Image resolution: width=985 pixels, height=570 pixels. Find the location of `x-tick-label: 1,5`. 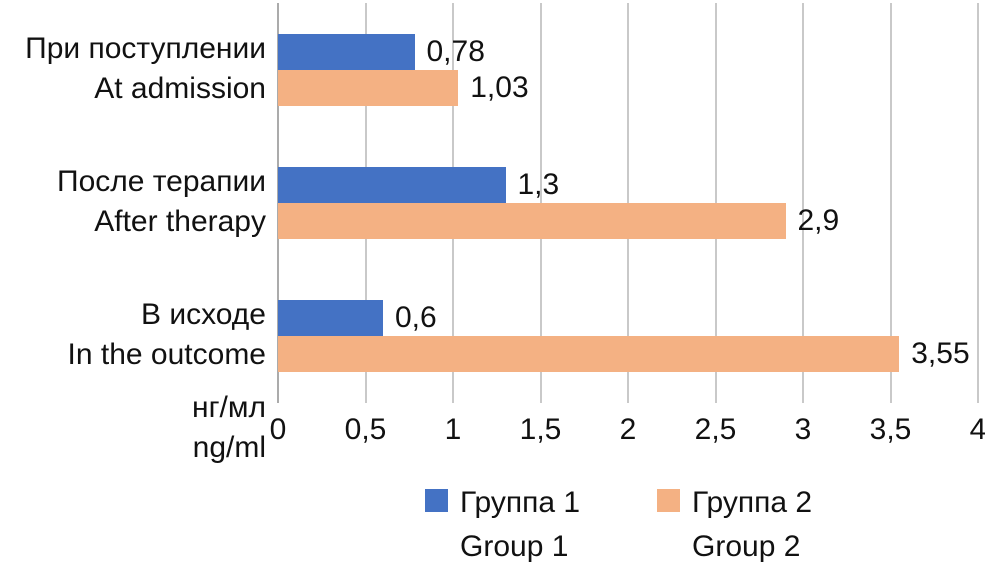

x-tick-label: 1,5 is located at coordinates (540, 429).